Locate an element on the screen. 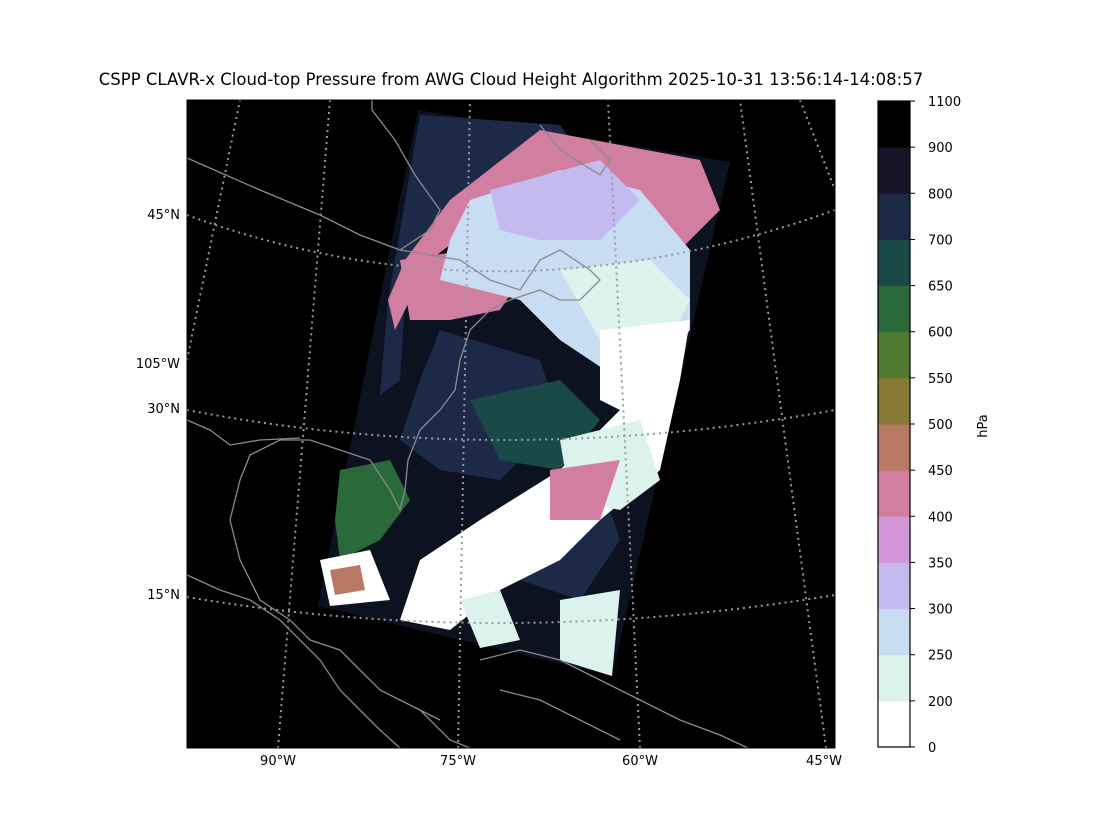 Image resolution: width=1120 pixels, height=840 pixels. colorbar-tick-label: 650 is located at coordinates (940, 287).